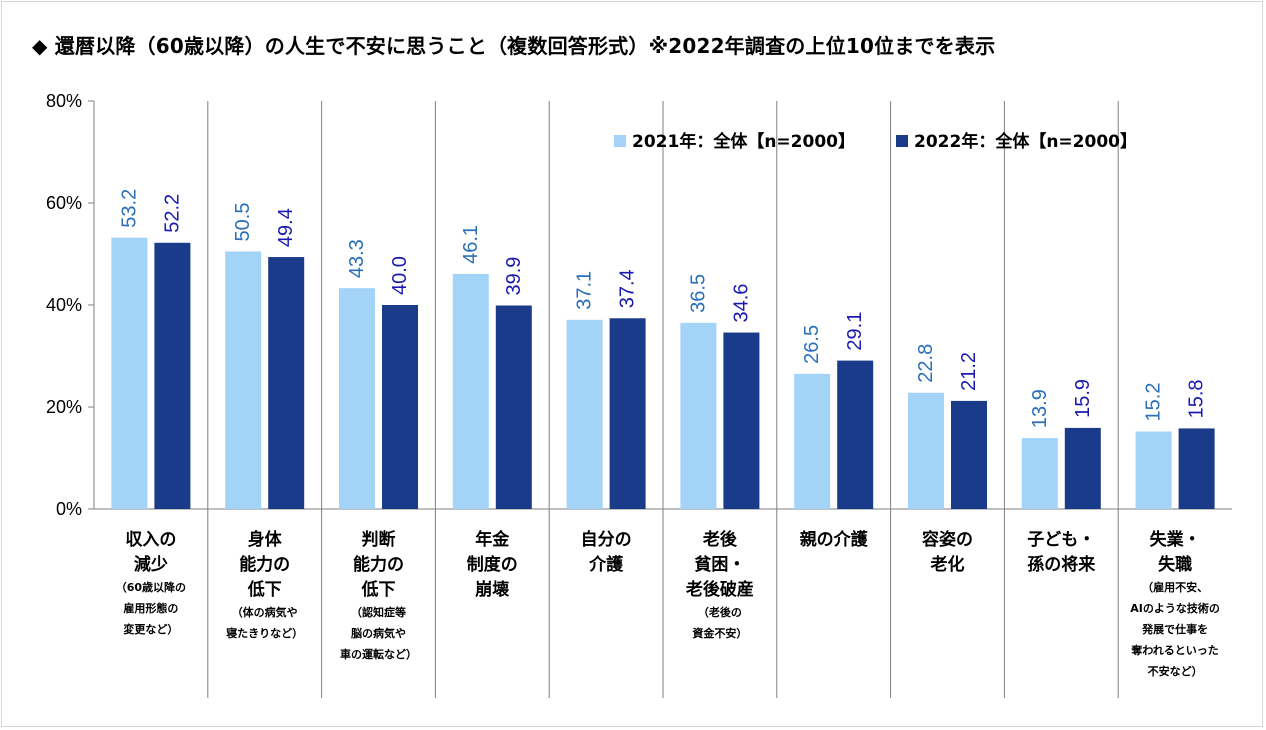 This screenshot has width=1266, height=730. What do you see at coordinates (719, 633) in the screenshot?
I see `category-sublabel: 資金不安）` at bounding box center [719, 633].